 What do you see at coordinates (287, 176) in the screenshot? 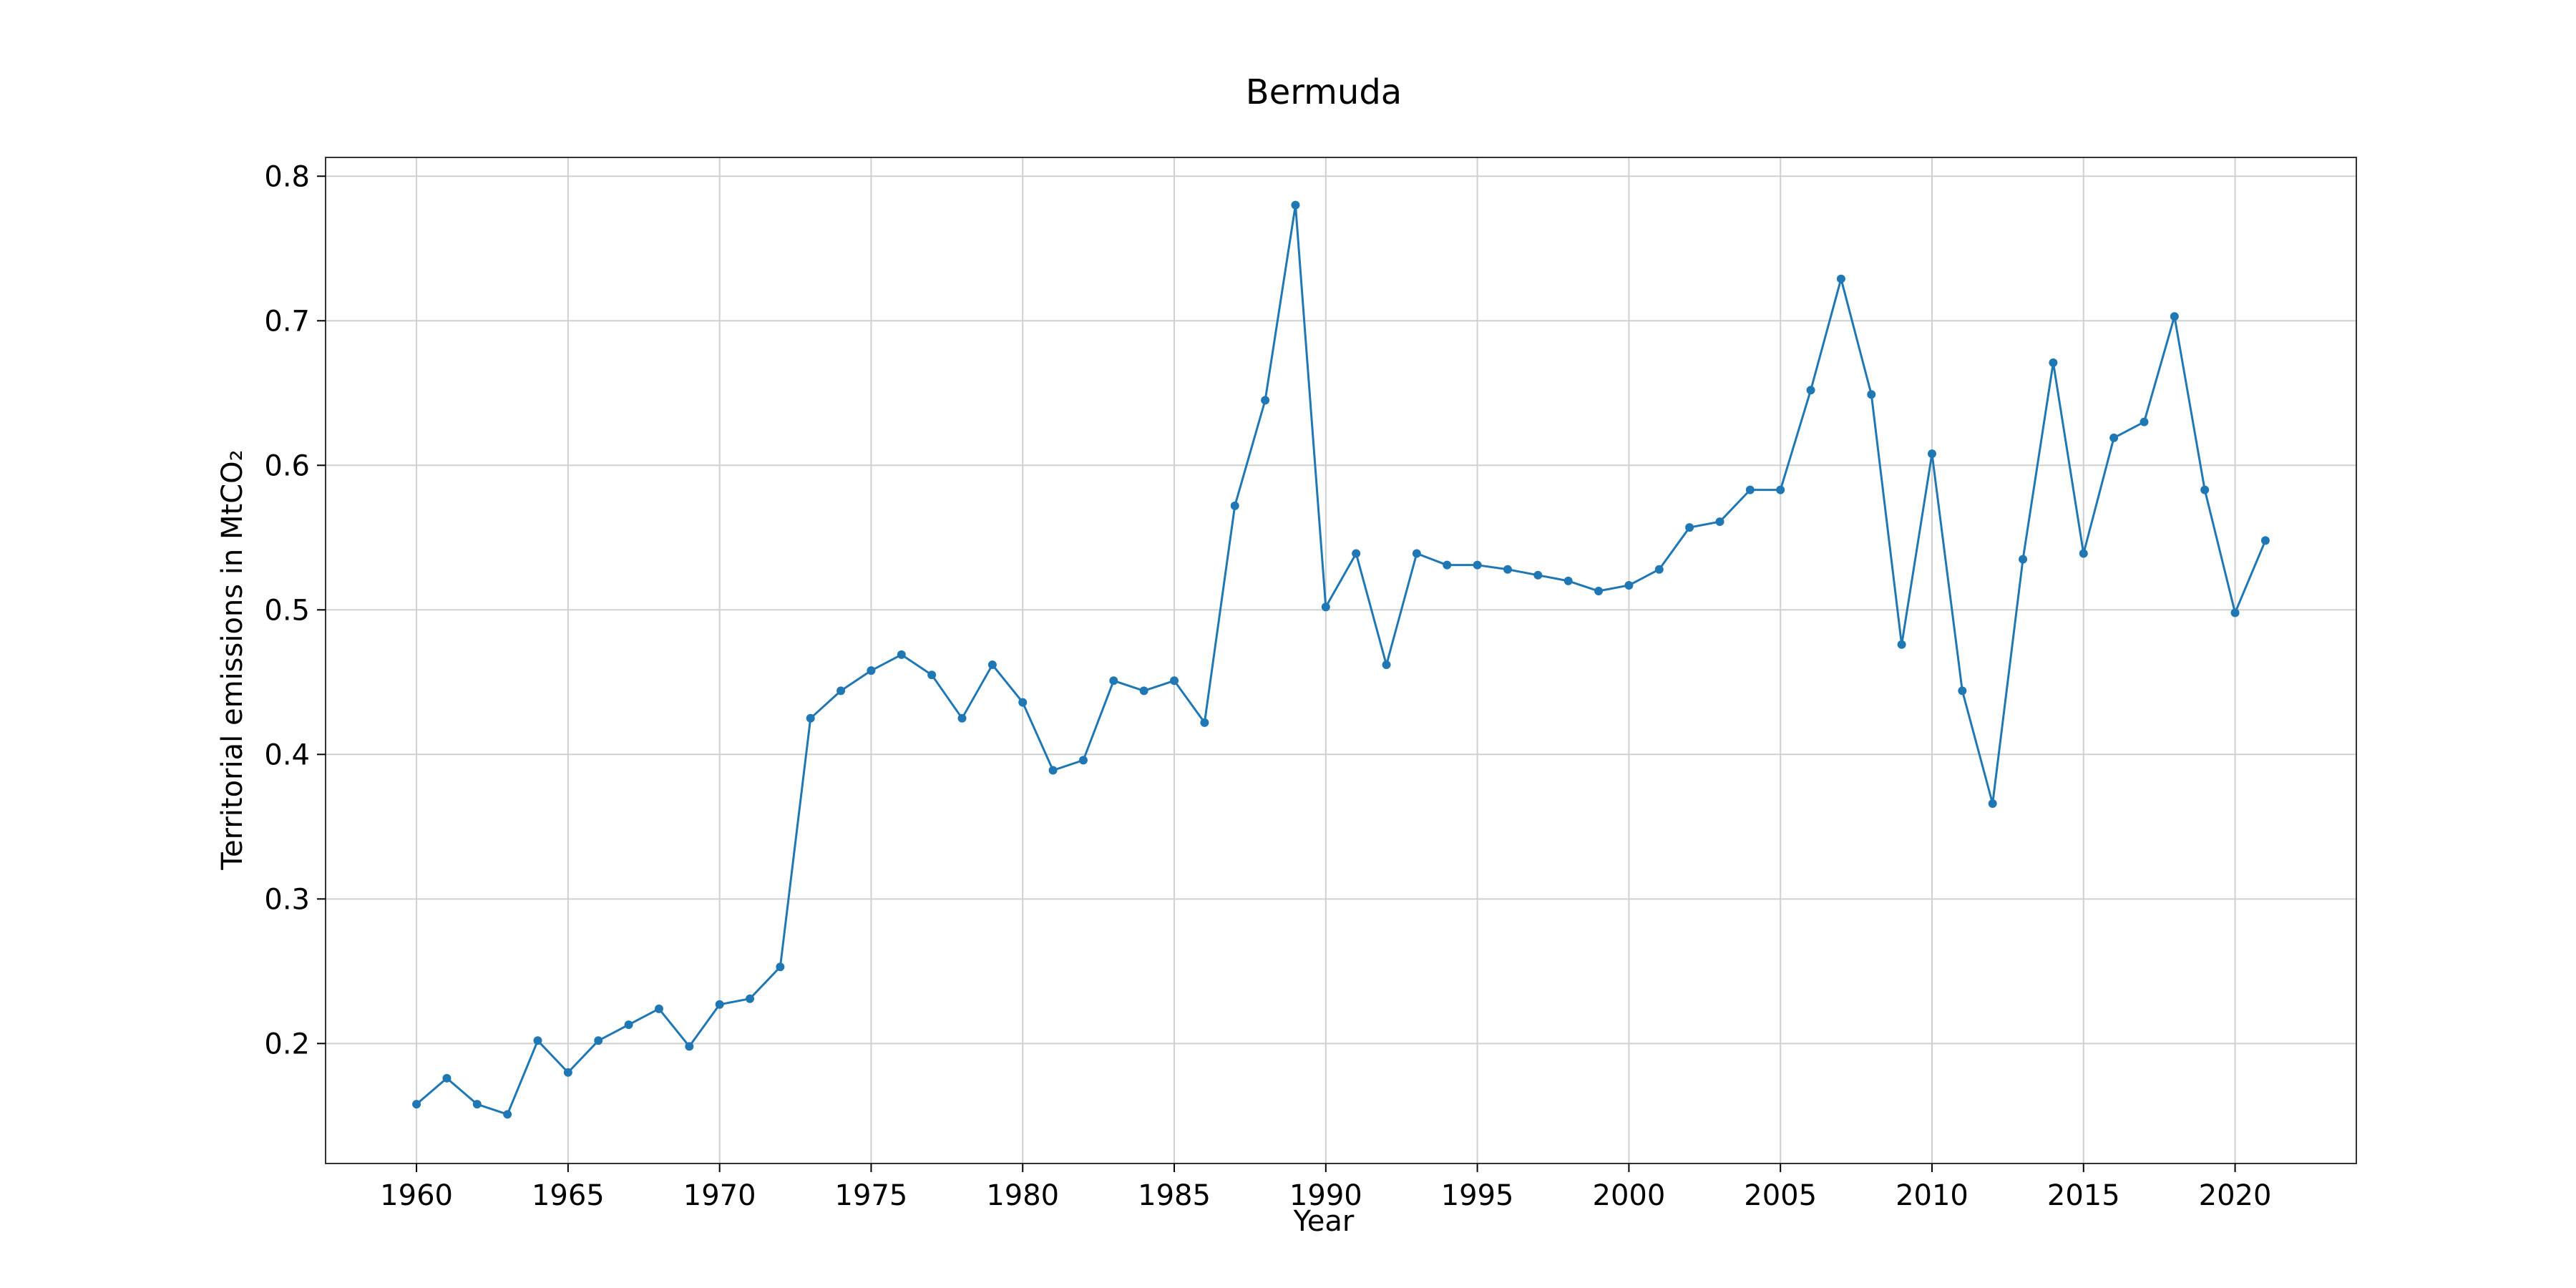
I see `y-tick-label: 0.8` at bounding box center [287, 176].